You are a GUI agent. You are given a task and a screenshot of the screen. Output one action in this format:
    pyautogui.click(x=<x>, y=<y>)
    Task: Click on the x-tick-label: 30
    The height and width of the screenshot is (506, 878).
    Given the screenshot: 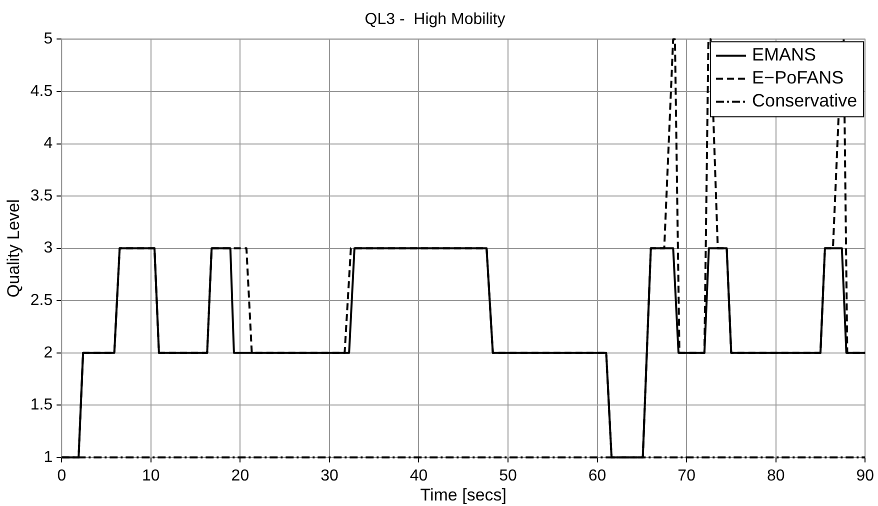 What is the action you would take?
    pyautogui.click(x=329, y=475)
    